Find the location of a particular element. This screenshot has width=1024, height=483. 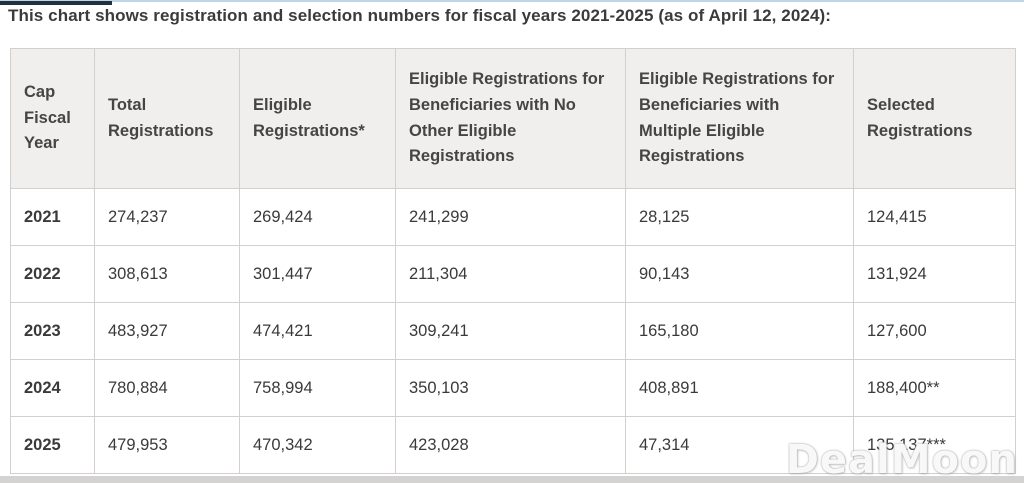

data-cell: 479,953 is located at coordinates (167, 445).